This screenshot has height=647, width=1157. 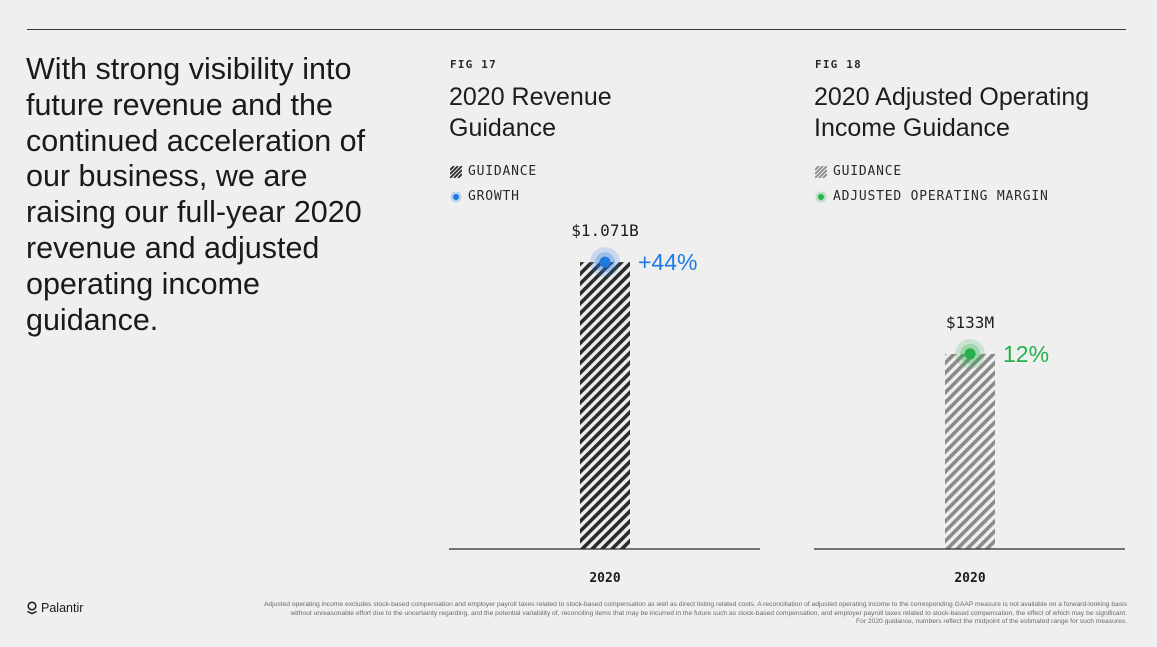 What do you see at coordinates (667, 262) in the screenshot?
I see `growth-label: +44%` at bounding box center [667, 262].